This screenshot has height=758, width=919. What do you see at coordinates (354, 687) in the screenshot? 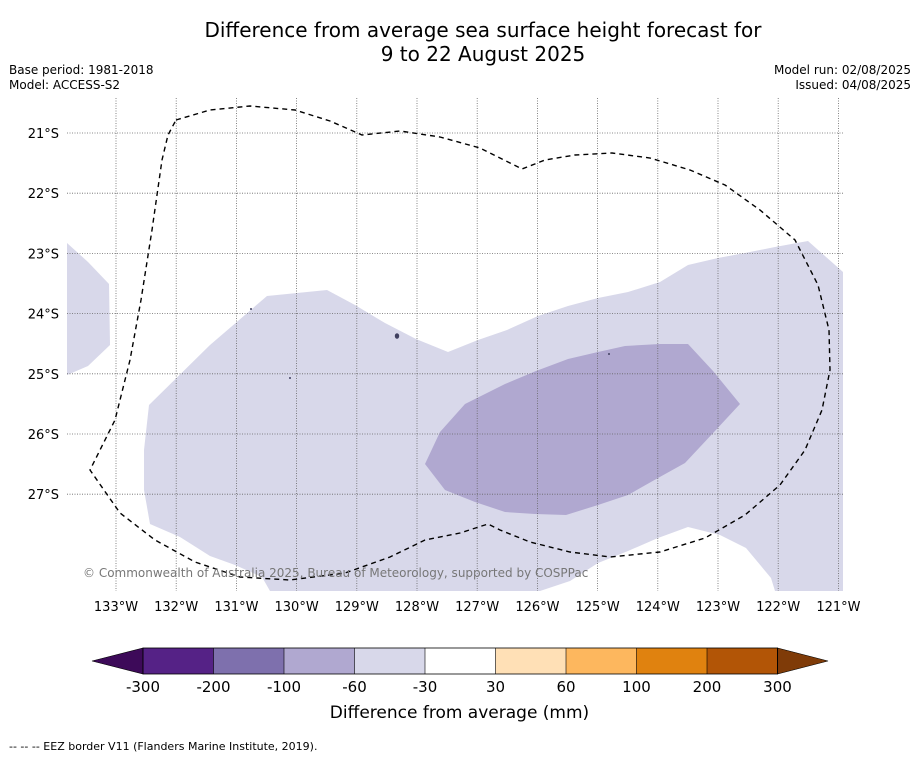
I see `colorbar-tick-label: -60` at bounding box center [354, 687].